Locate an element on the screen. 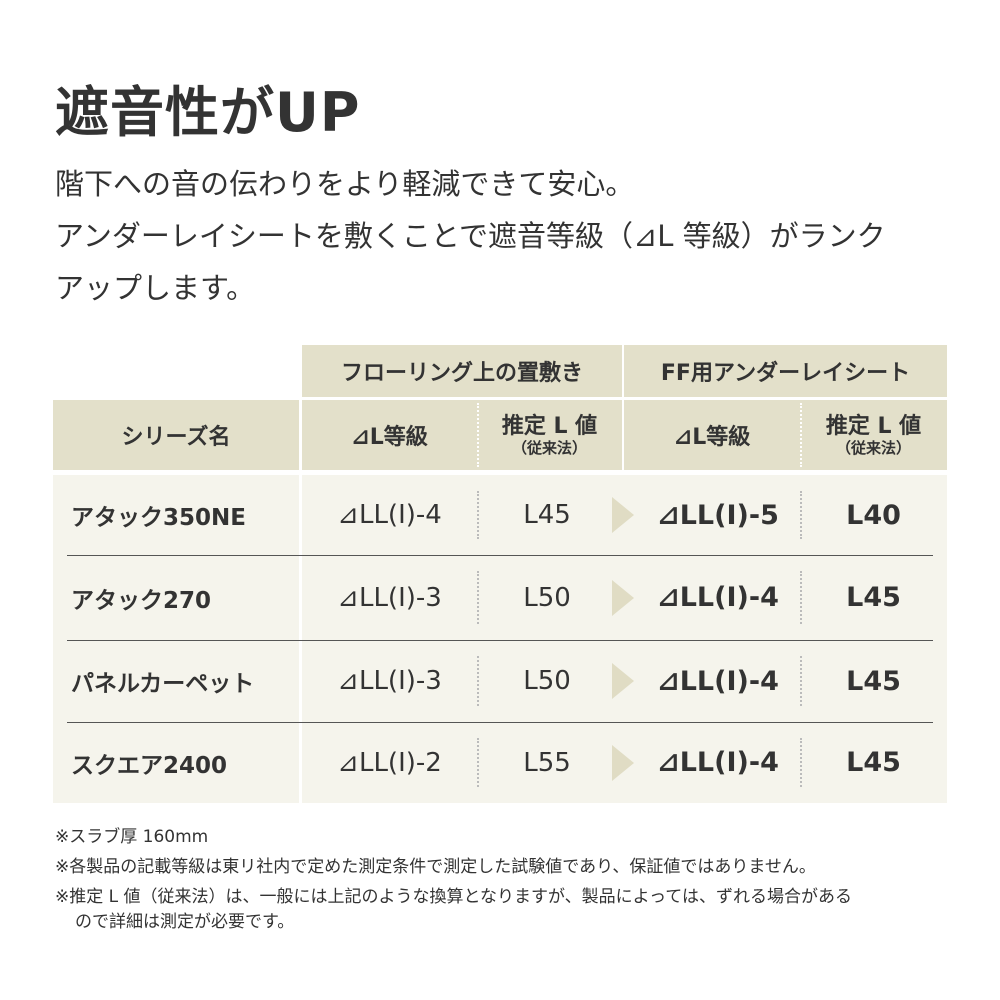 This screenshot has height=1000, width=1000. lvalue-flooring: L55 is located at coordinates (547, 762).